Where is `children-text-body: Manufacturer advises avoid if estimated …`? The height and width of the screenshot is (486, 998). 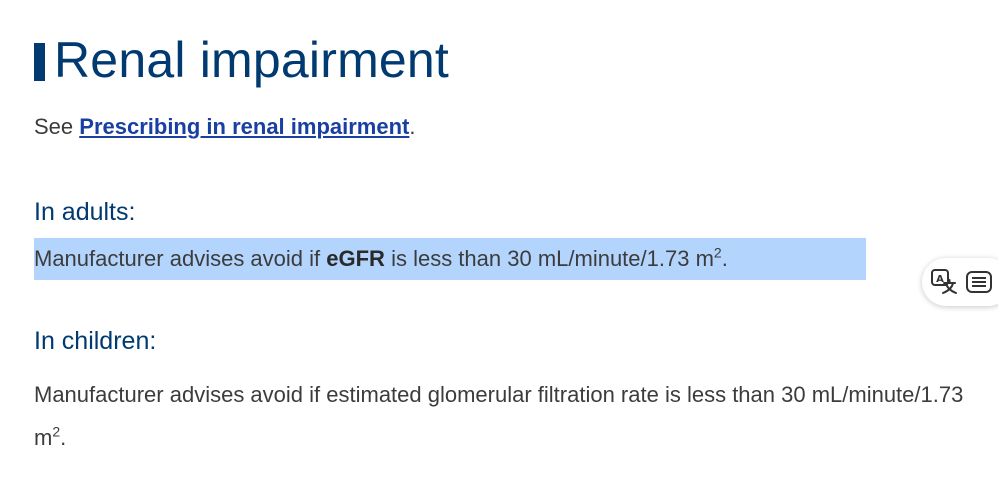
children-text-body: Manufacturer advises avoid if estimated … is located at coordinates (499, 416).